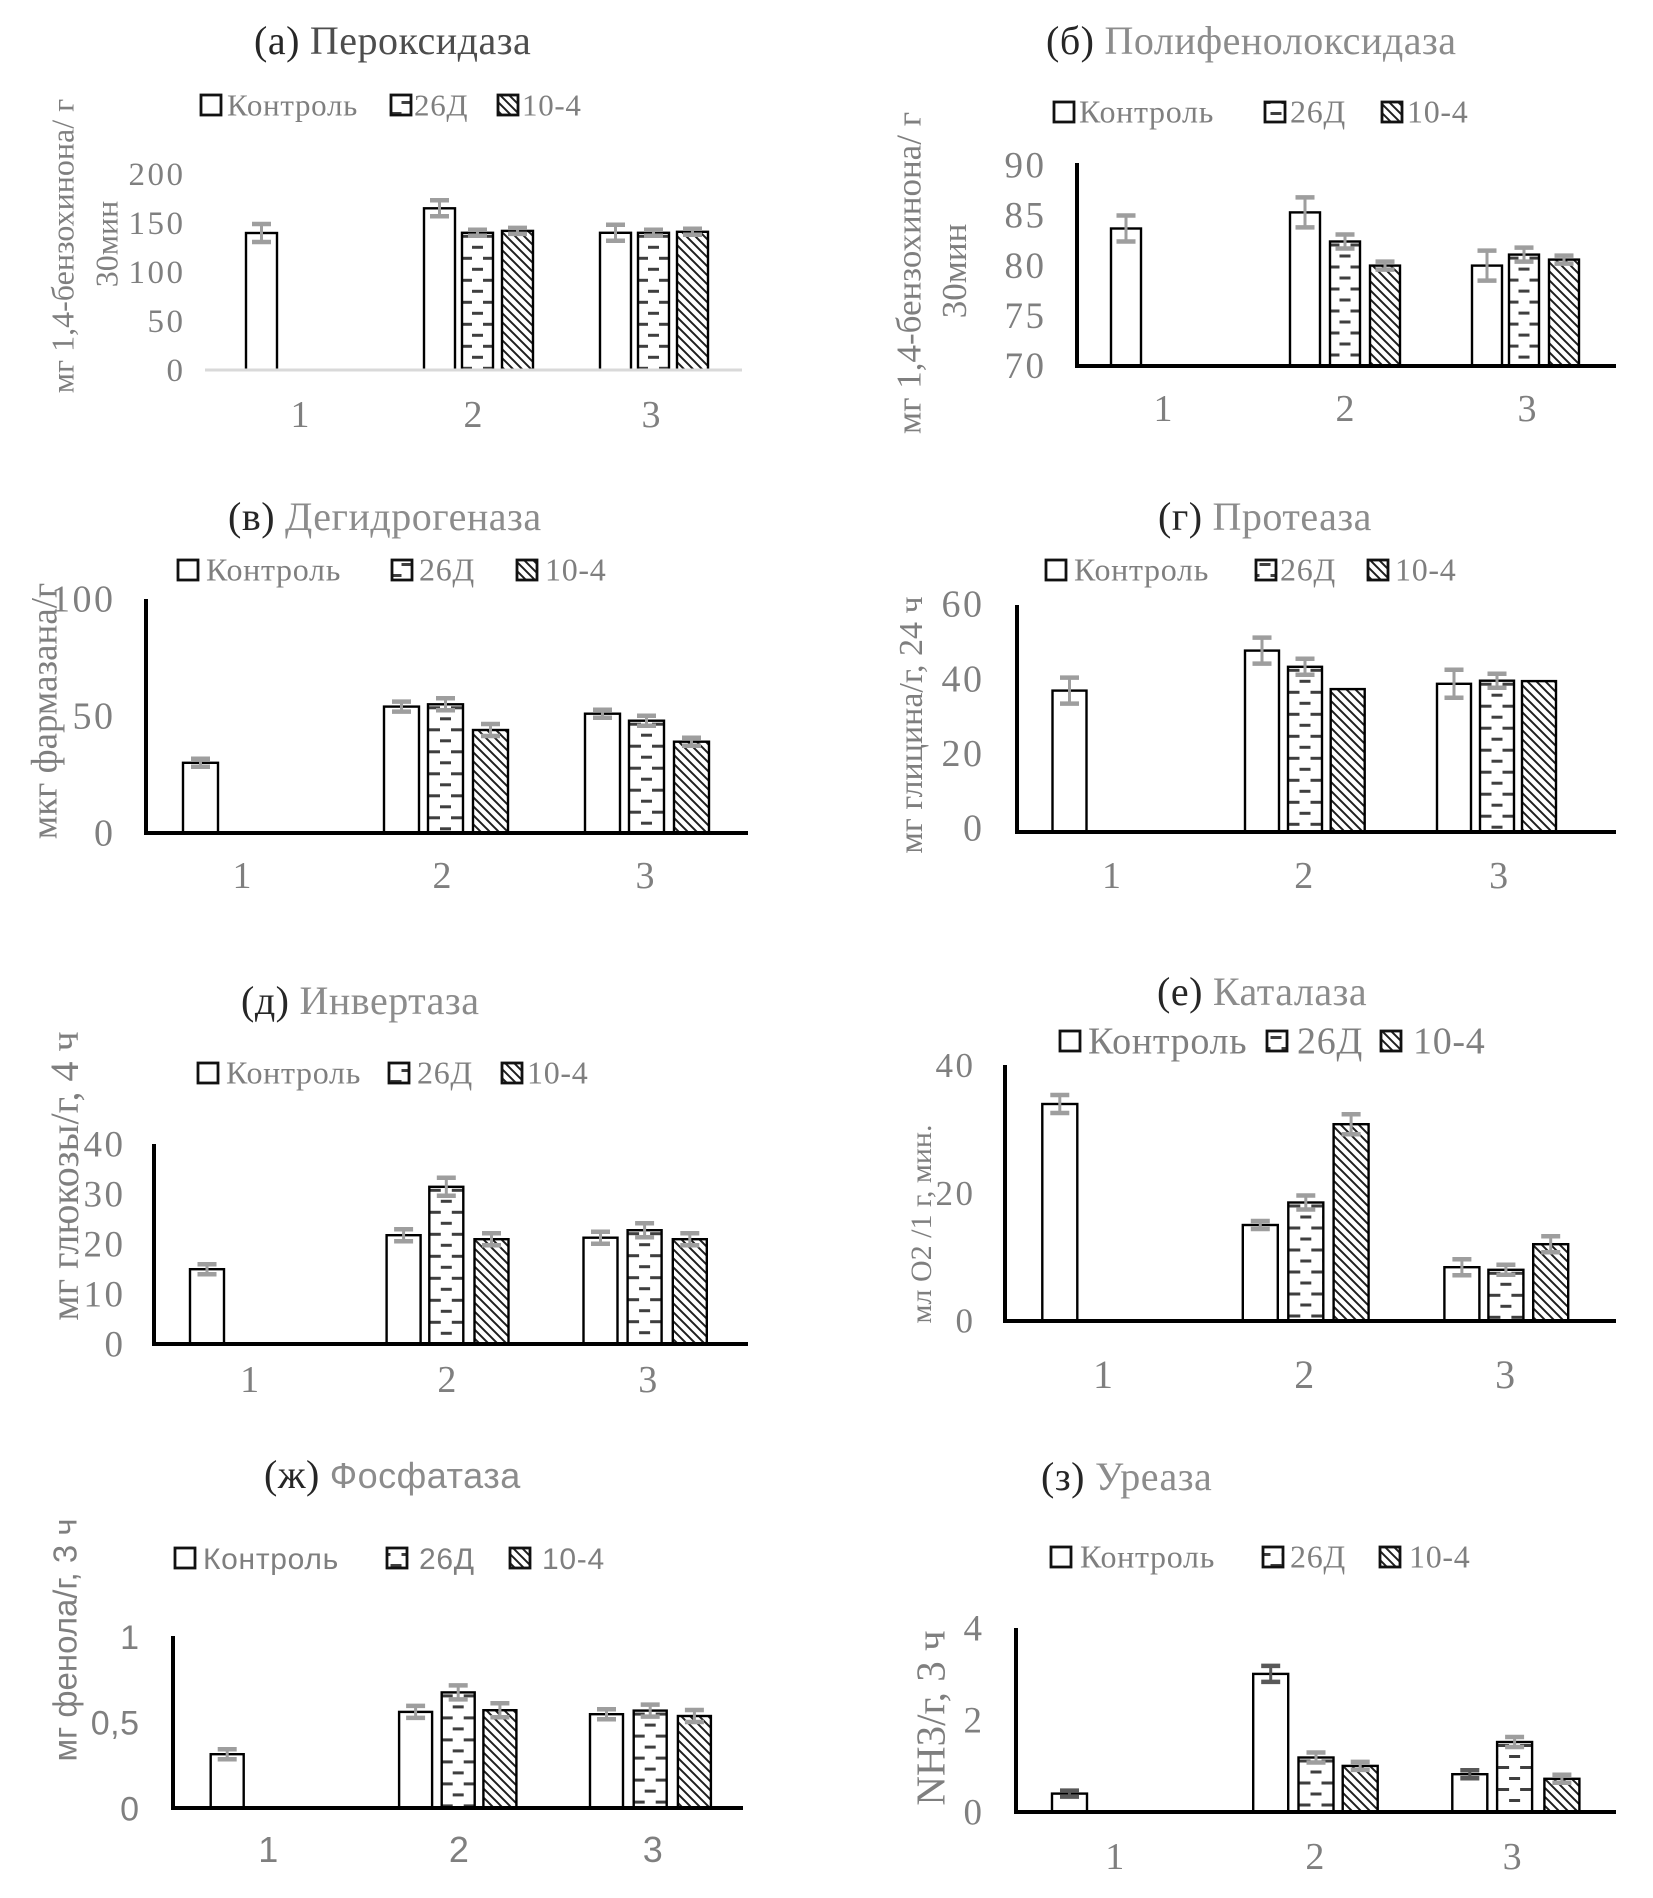  What do you see at coordinates (360, 1000) in the screenshot?
I see `svg-text:(д)Инвертаза: (д) Инвертаза` at bounding box center [360, 1000].